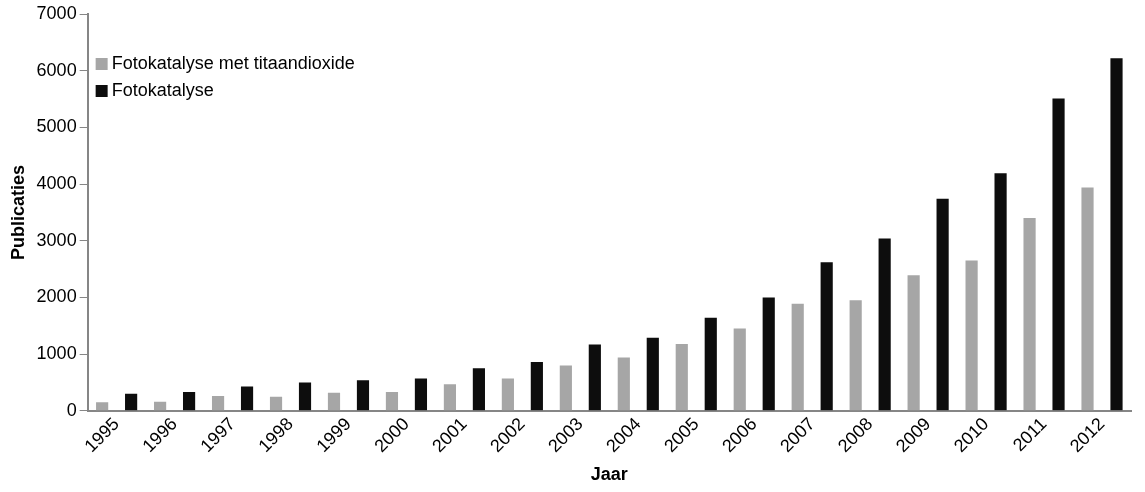 Image resolution: width=1145 pixels, height=492 pixels. Describe the element at coordinates (56, 12) in the screenshot. I see `y-tick-label: 7000` at that location.